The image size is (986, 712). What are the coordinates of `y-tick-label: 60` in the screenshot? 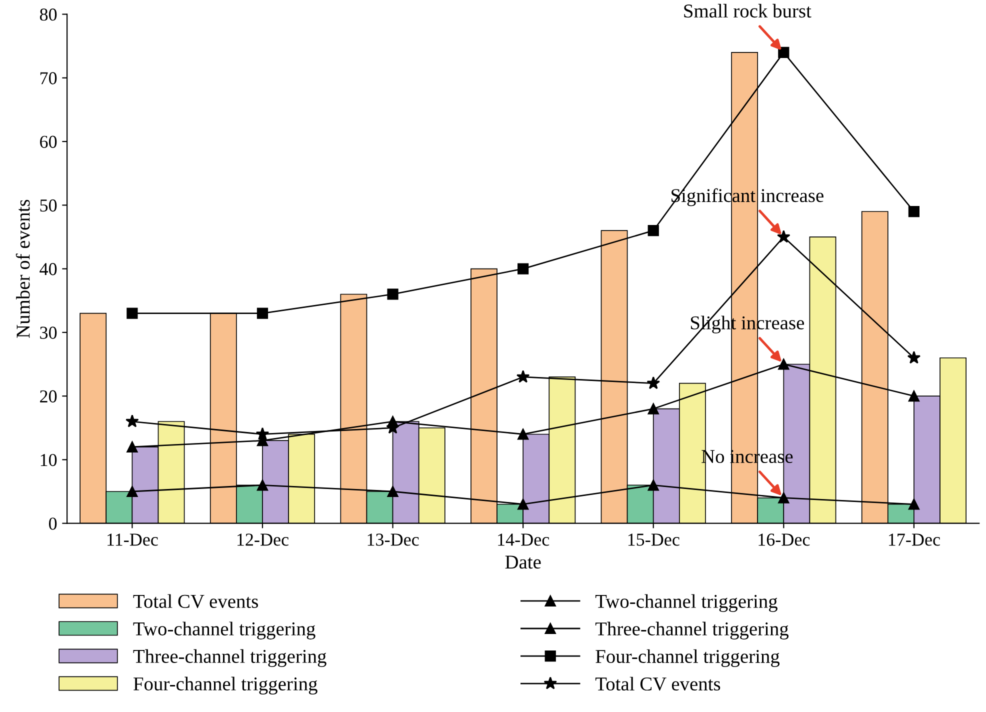 It's located at (48, 142).